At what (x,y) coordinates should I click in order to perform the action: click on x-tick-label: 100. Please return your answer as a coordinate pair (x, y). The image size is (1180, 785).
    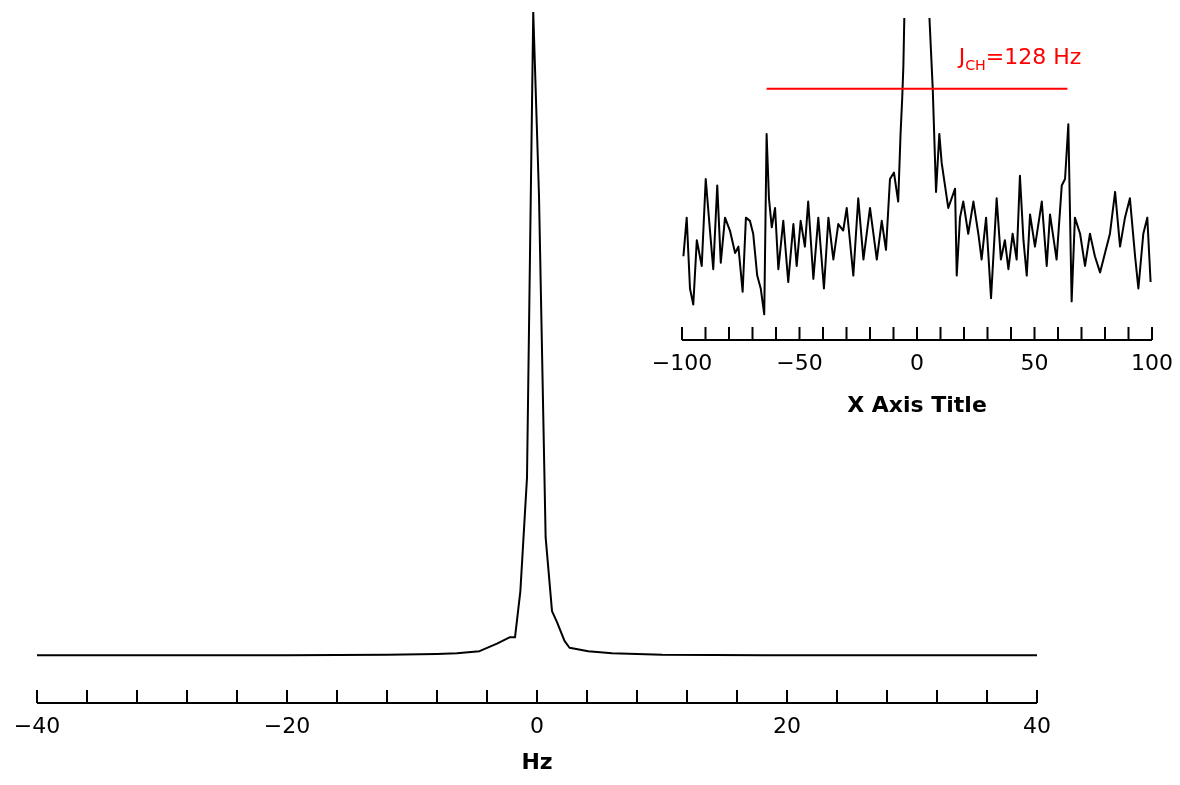
    Looking at the image, I should click on (1152, 362).